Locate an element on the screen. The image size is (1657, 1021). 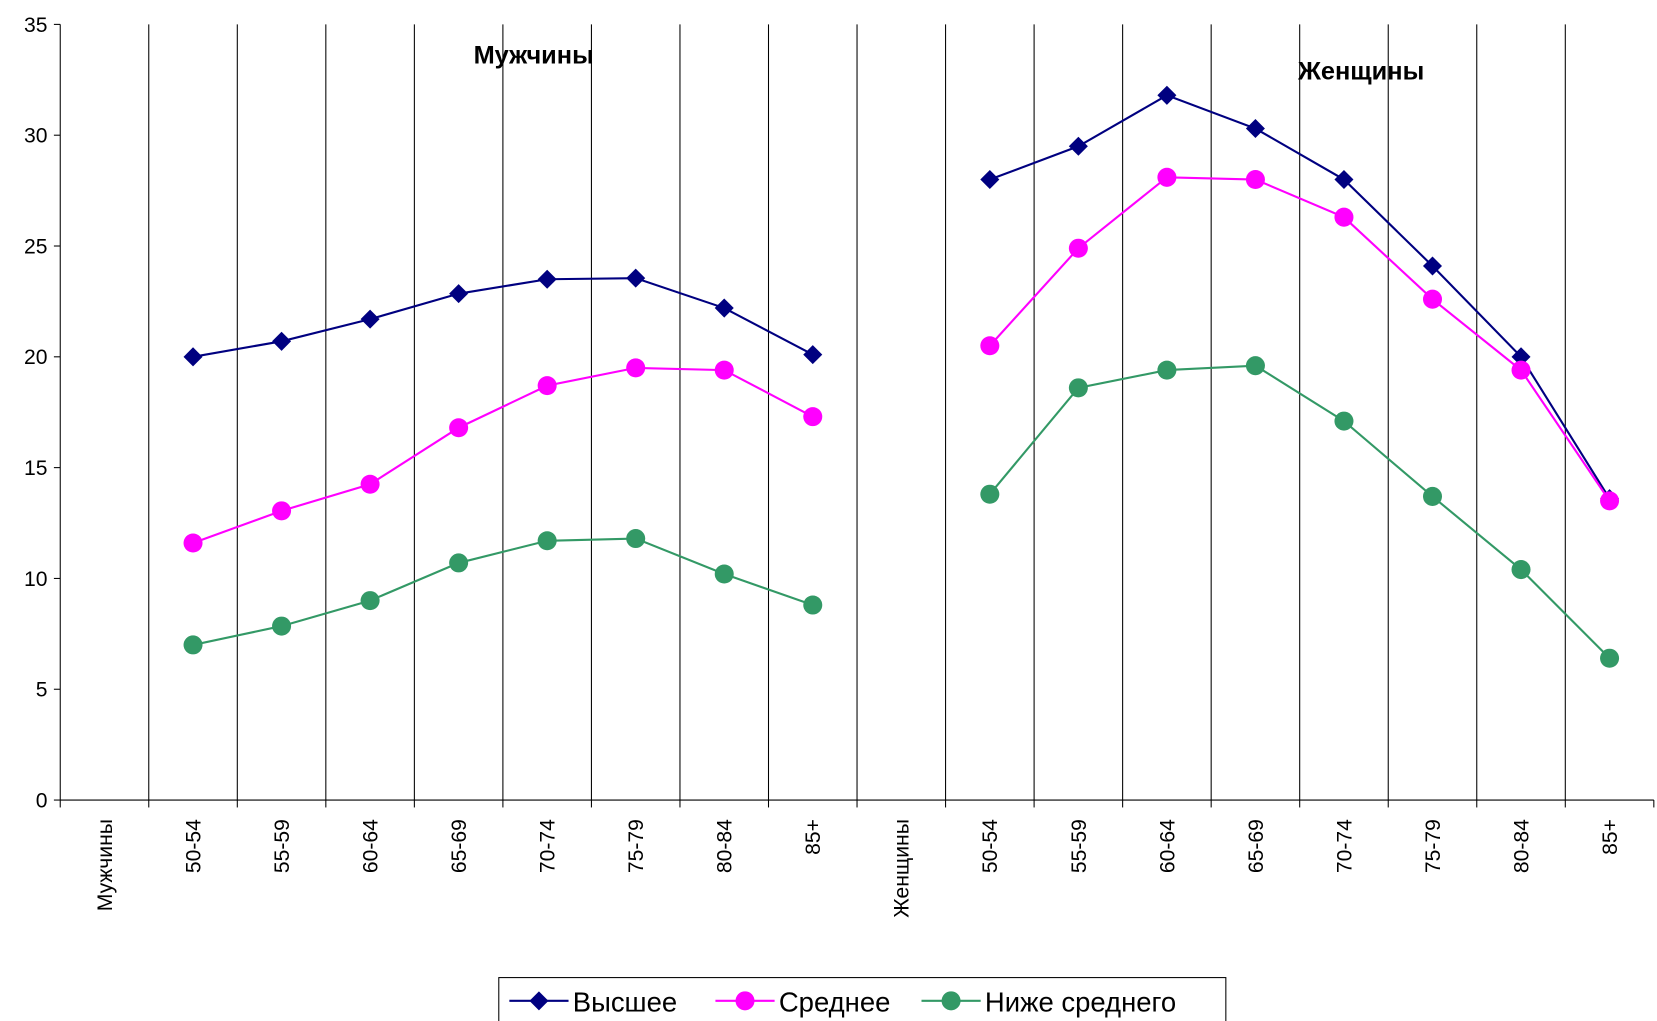
annotation: Женщины is located at coordinates (1360, 71).